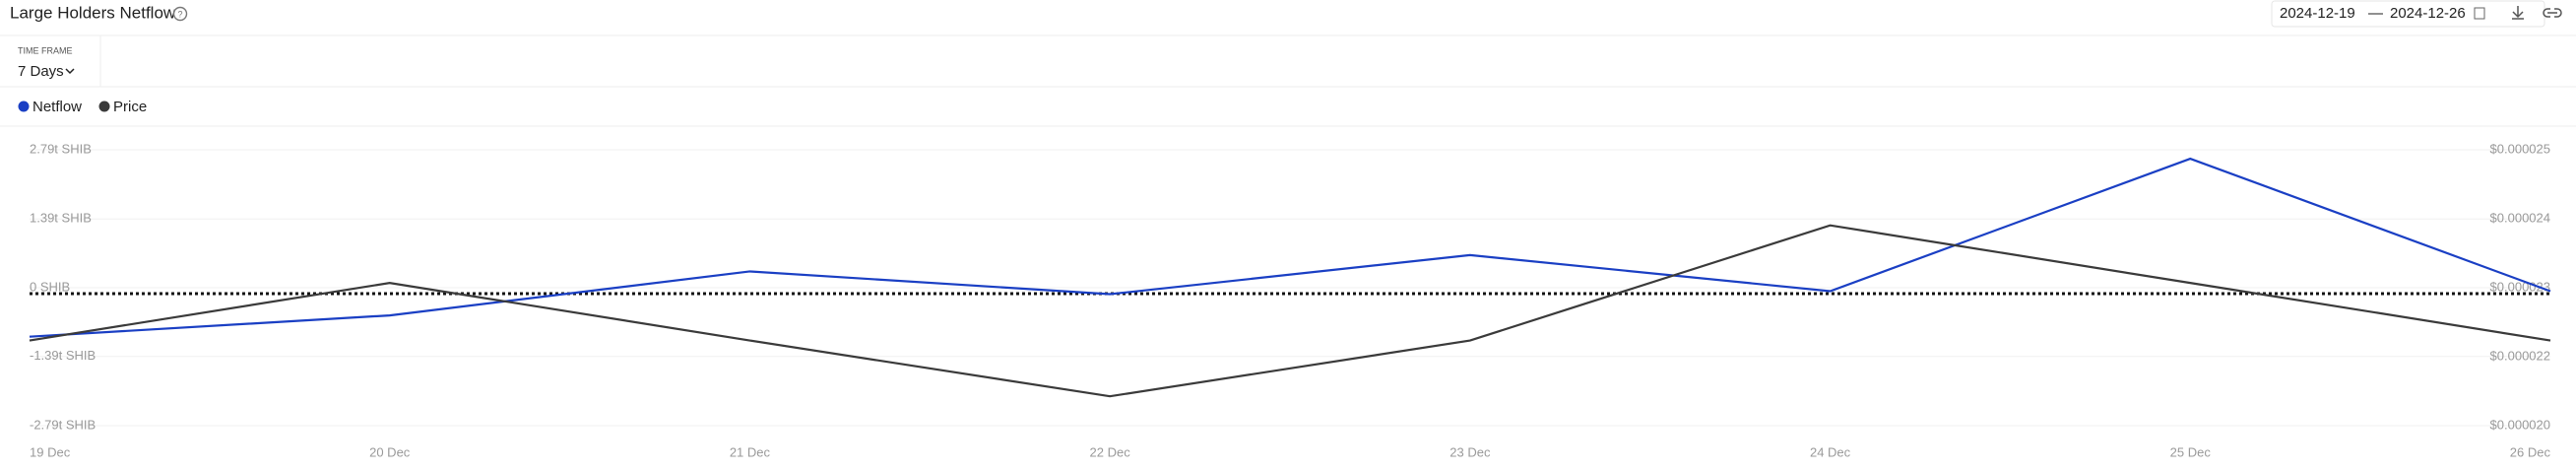 The height and width of the screenshot is (471, 2576). Describe the element at coordinates (750, 452) in the screenshot. I see `x-tick-label: 21 Dec` at that location.